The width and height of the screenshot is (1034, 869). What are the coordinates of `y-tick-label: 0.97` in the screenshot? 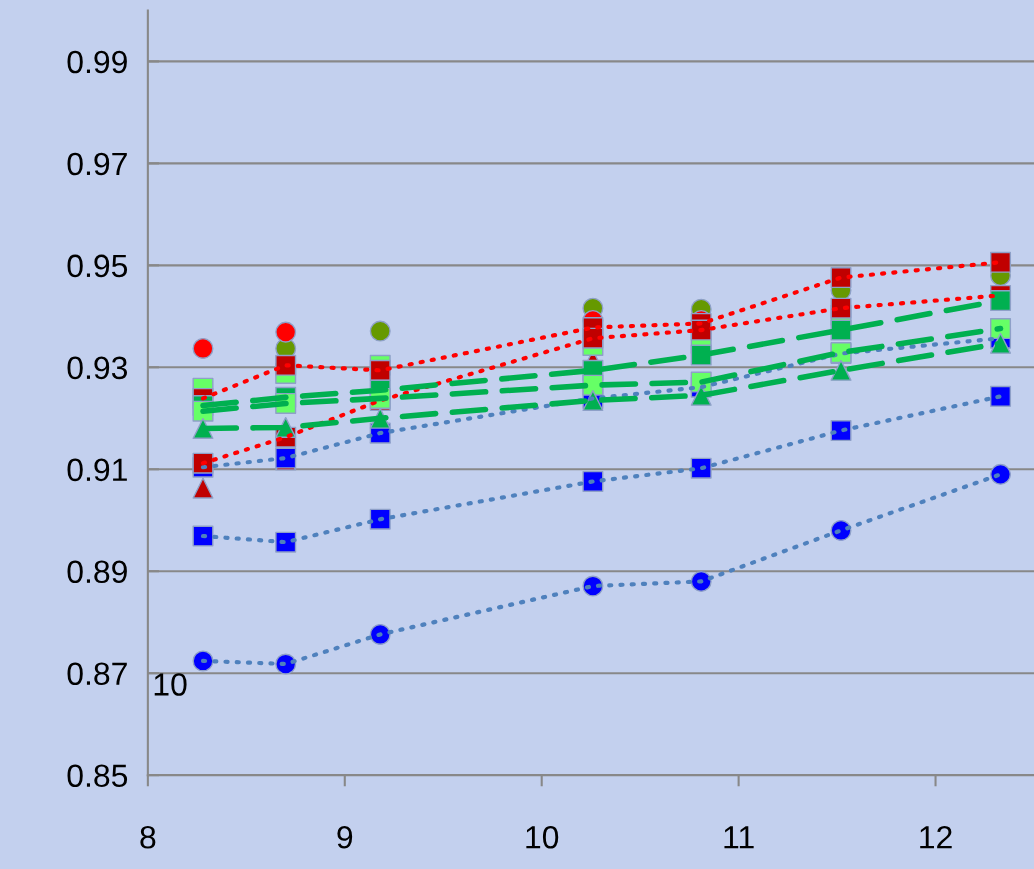 It's located at (97, 164).